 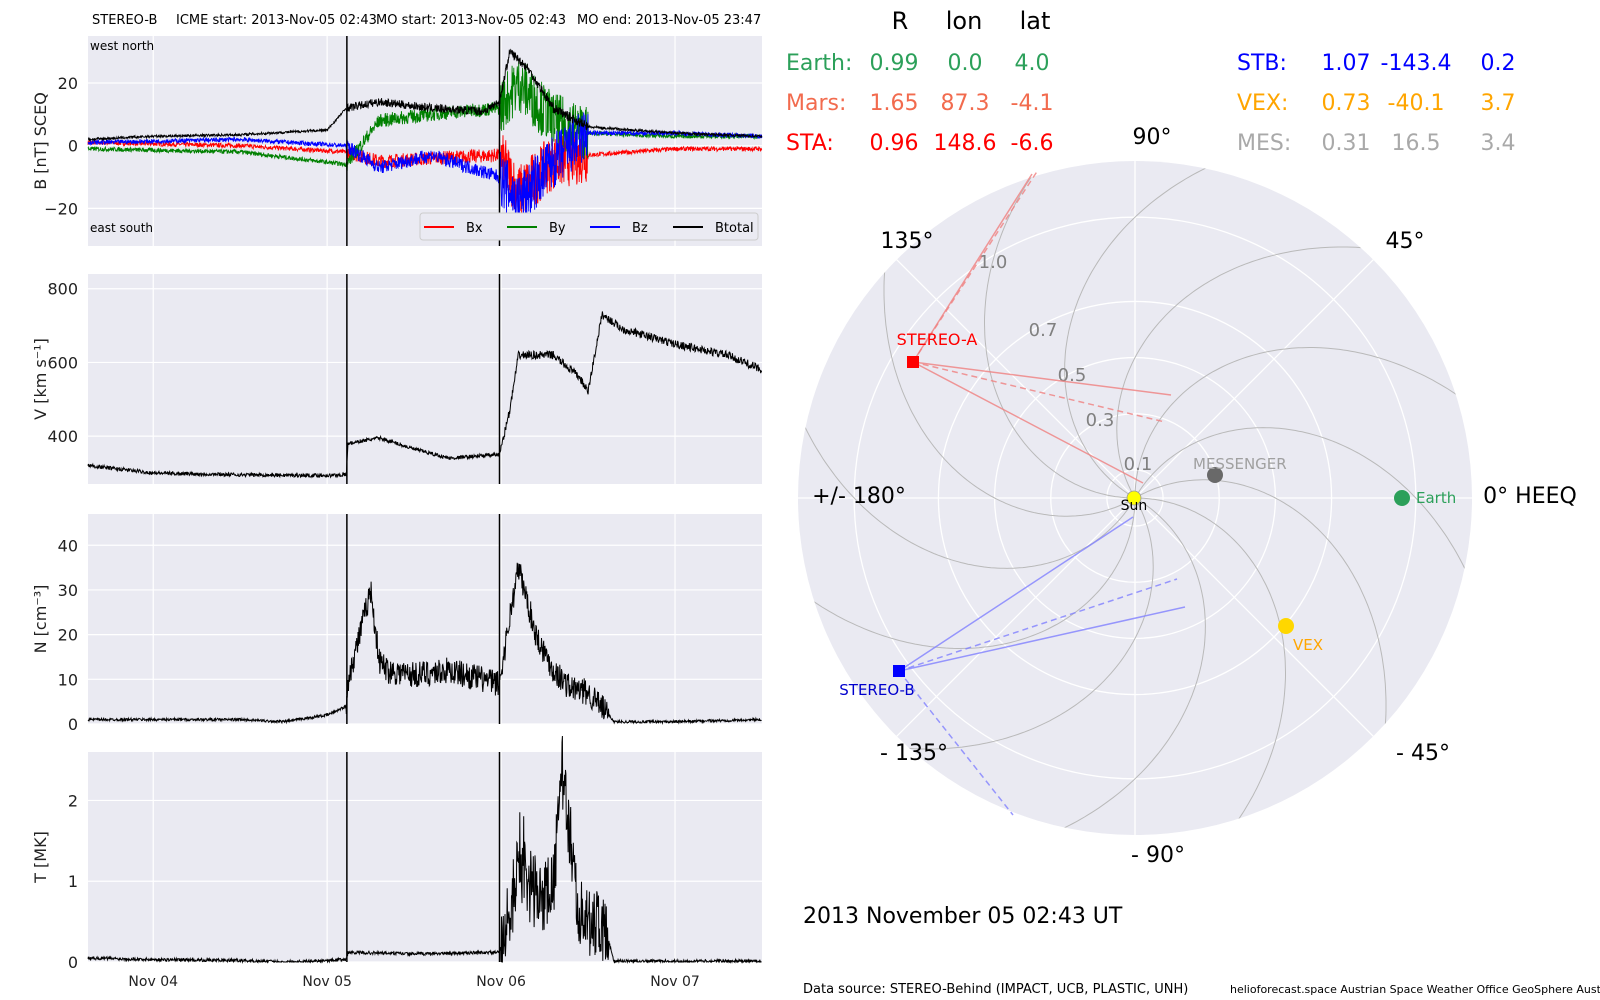 What do you see at coordinates (963, 916) in the screenshot?
I see `plot-date: 2013 November 05 02:43 UT` at bounding box center [963, 916].